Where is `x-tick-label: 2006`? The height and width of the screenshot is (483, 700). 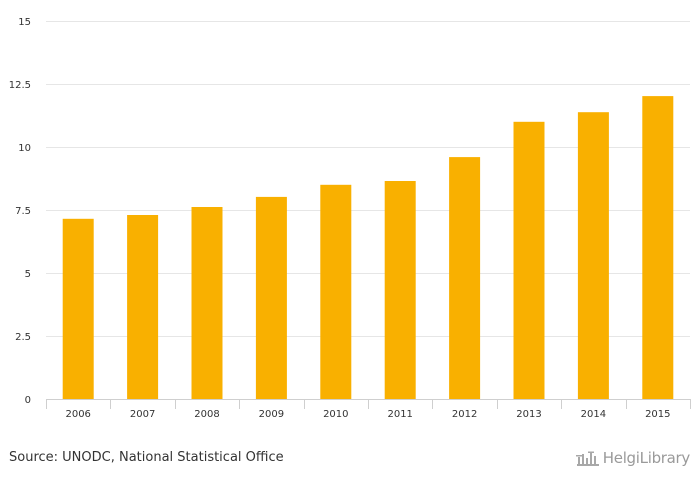 x-tick-label: 2006 is located at coordinates (77, 414).